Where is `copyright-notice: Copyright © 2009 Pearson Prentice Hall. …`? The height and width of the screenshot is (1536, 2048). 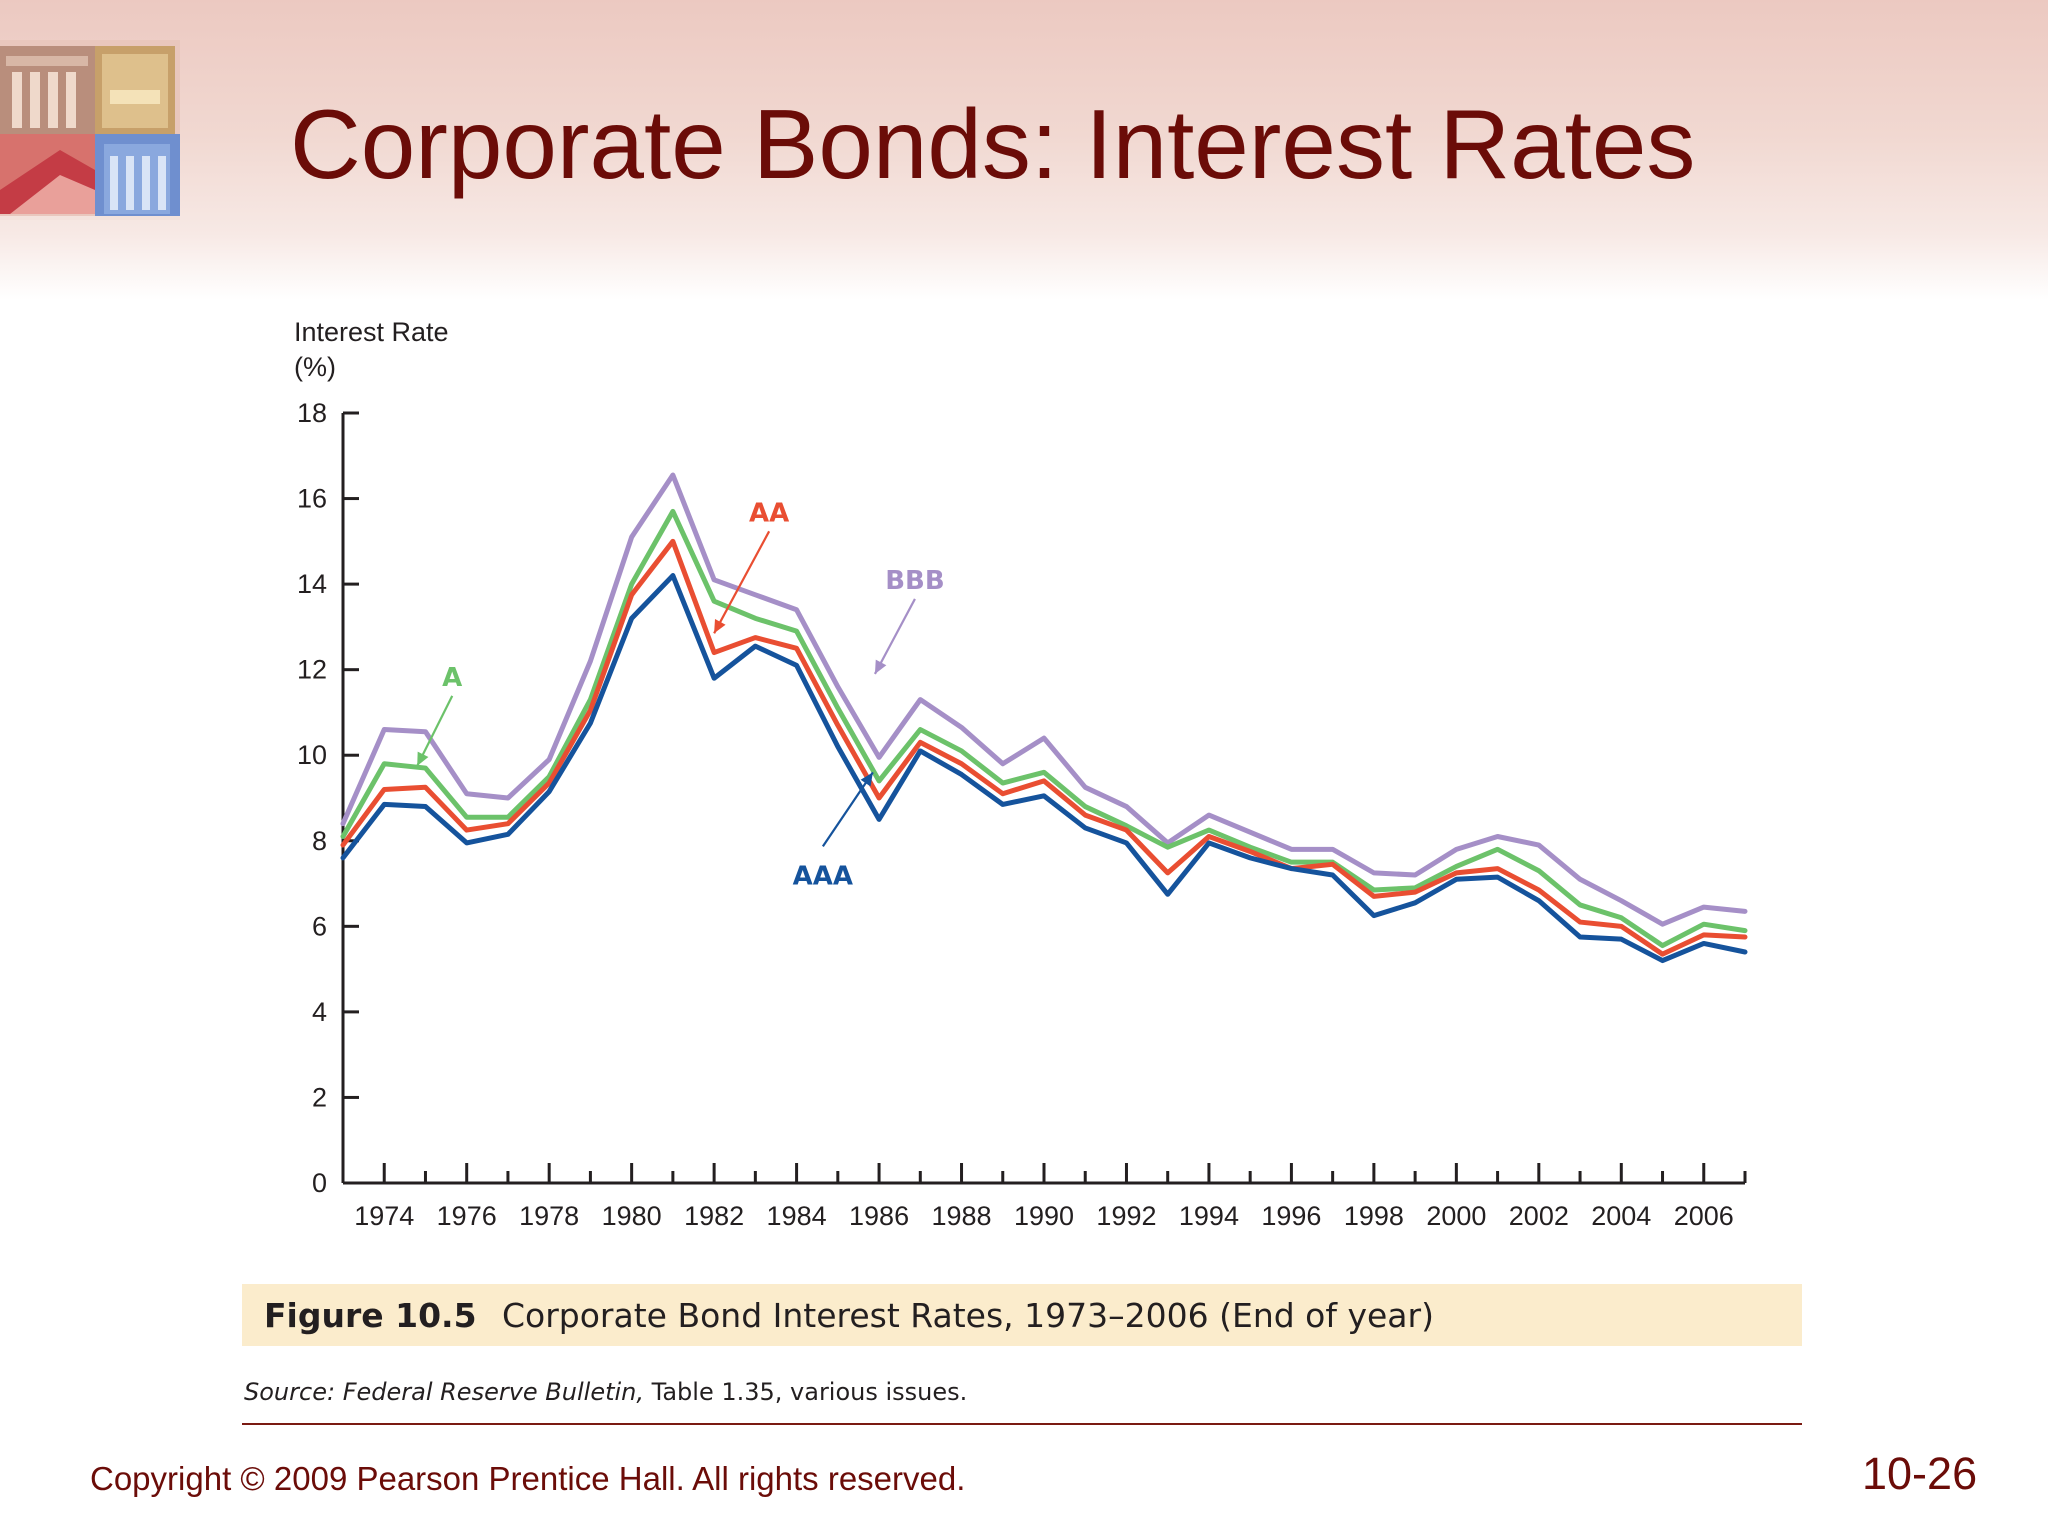 copyright-notice: Copyright © 2009 Pearson Prentice Hall. … is located at coordinates (528, 1478).